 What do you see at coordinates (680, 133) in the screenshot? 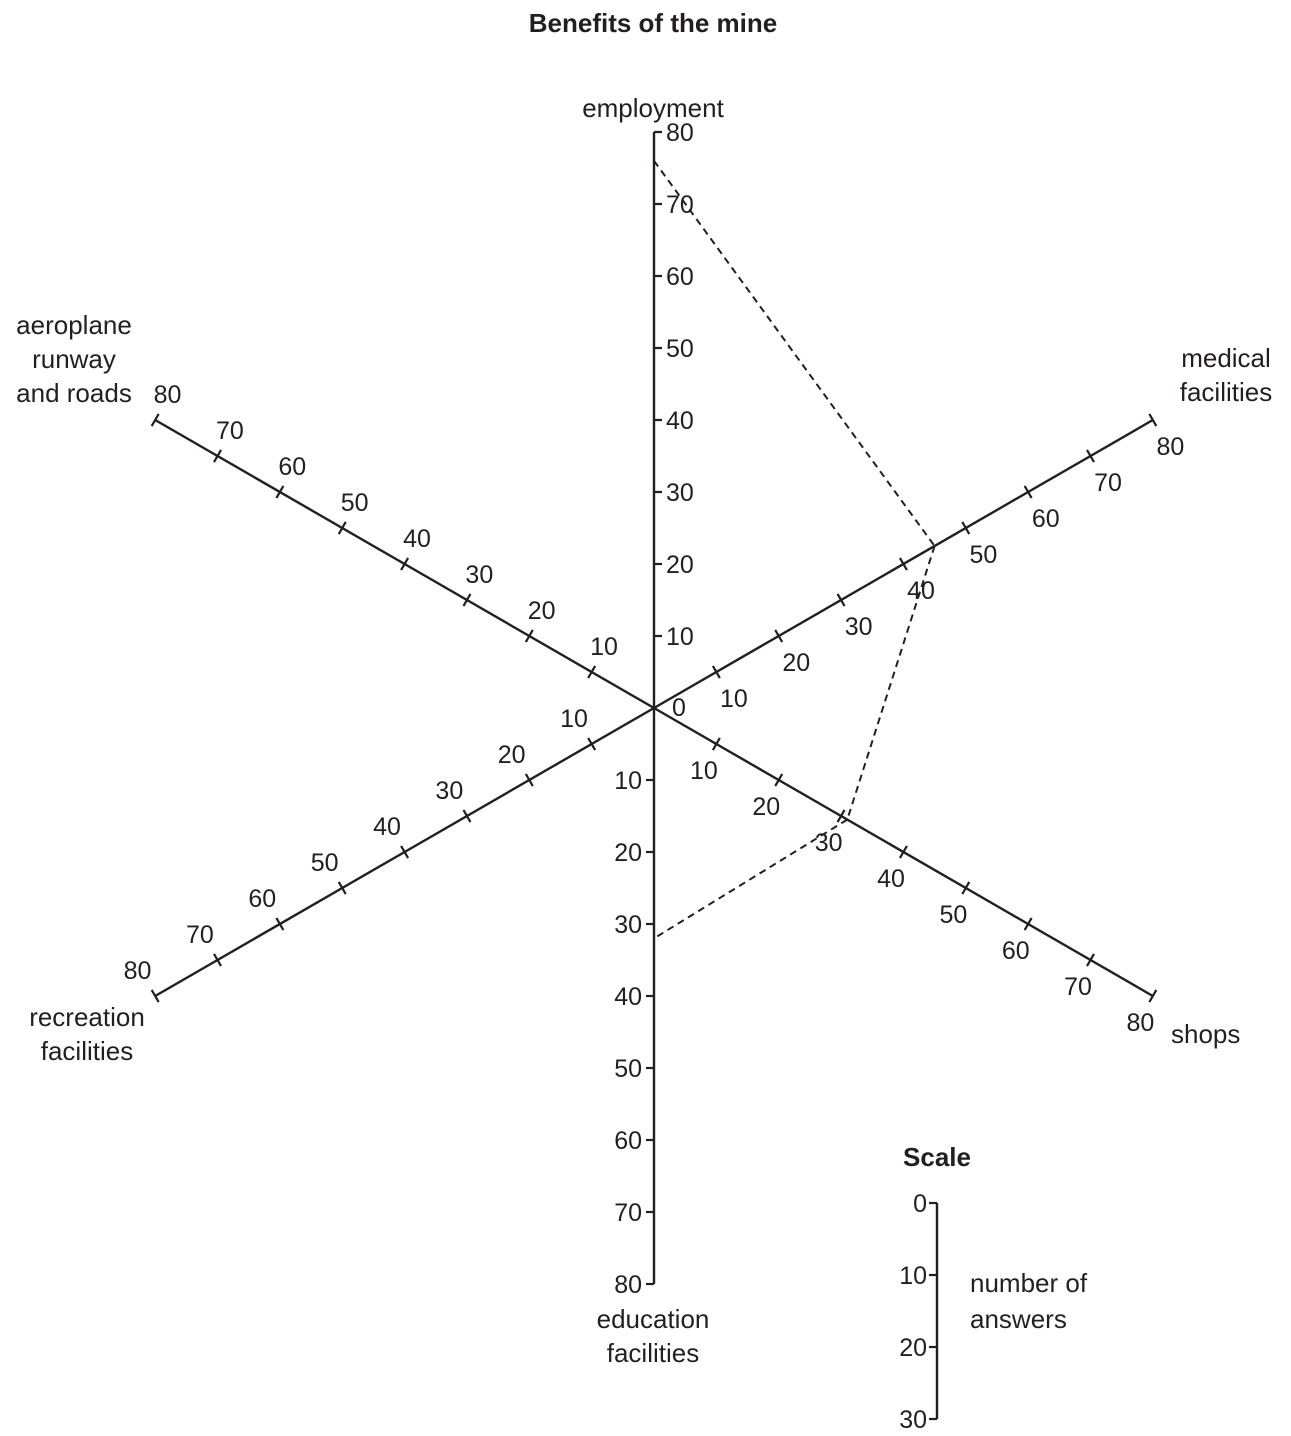
I see `tick-label-employment-80: 80` at bounding box center [680, 133].